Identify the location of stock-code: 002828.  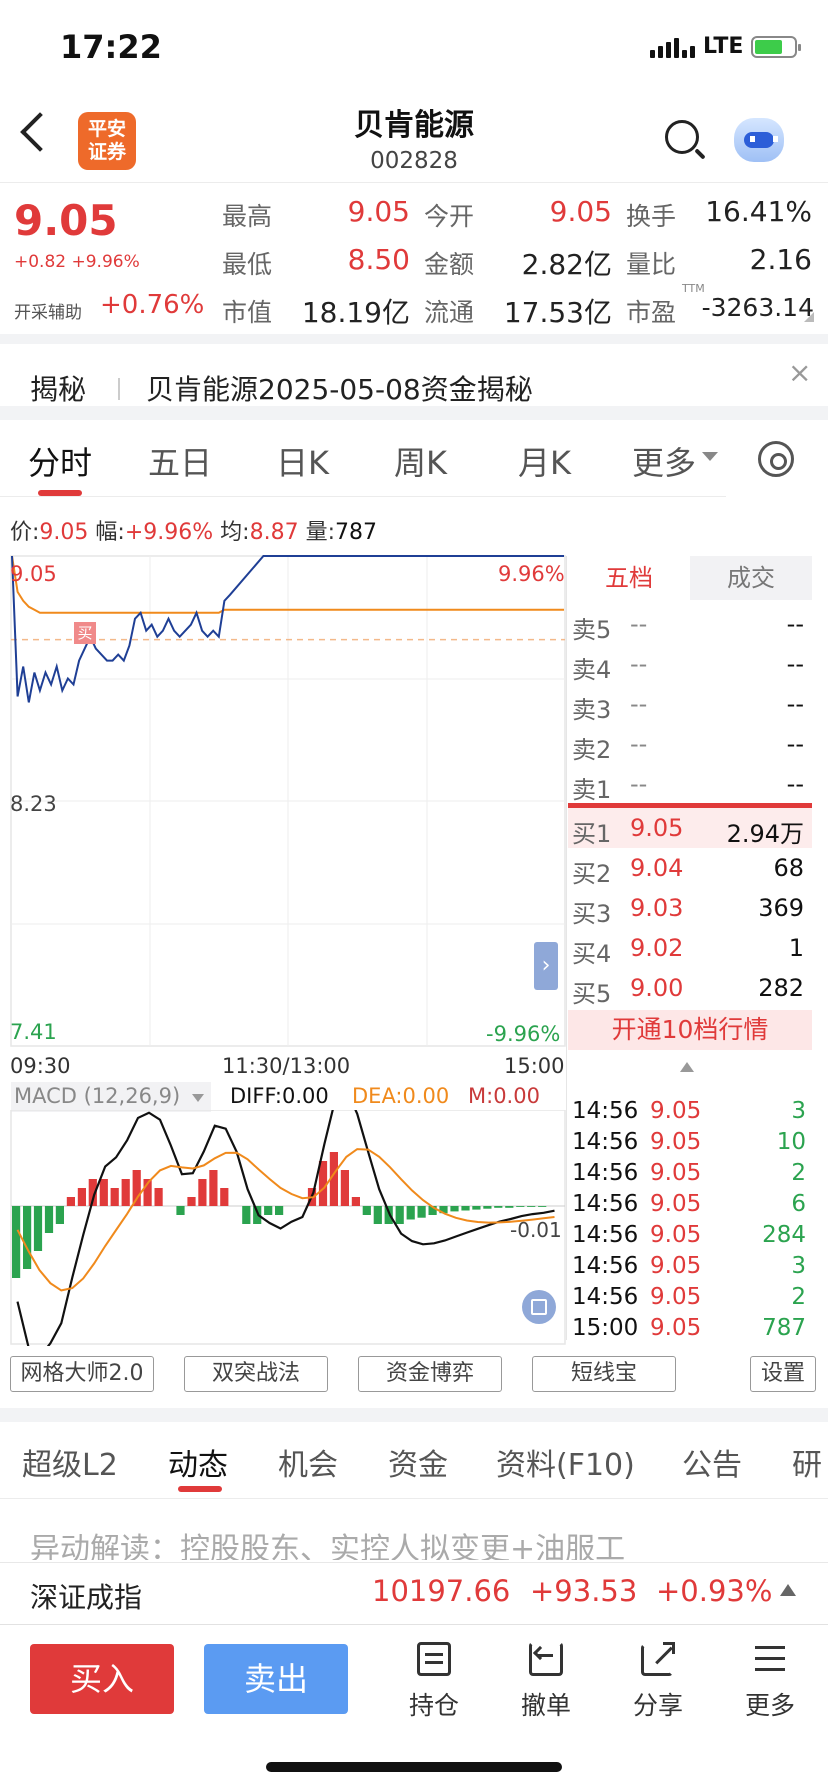
(414, 161).